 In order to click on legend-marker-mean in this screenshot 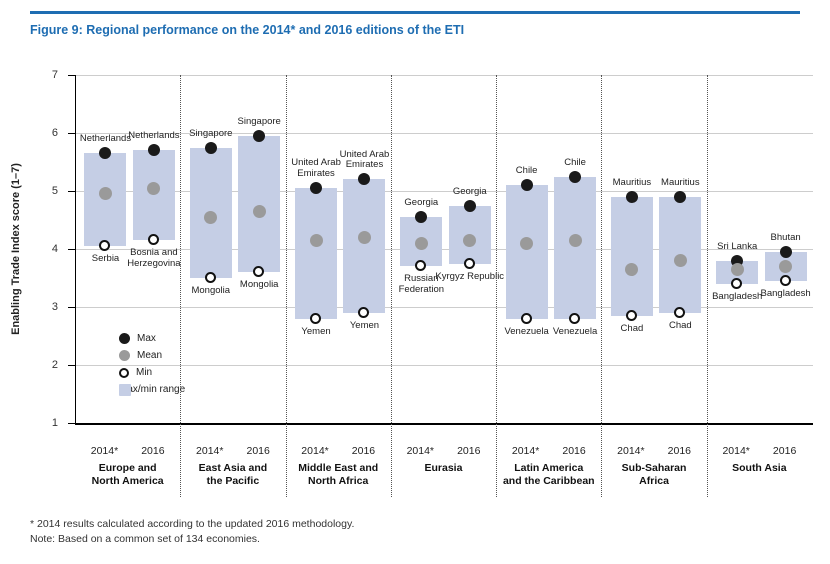, I will do `click(124, 355)`.